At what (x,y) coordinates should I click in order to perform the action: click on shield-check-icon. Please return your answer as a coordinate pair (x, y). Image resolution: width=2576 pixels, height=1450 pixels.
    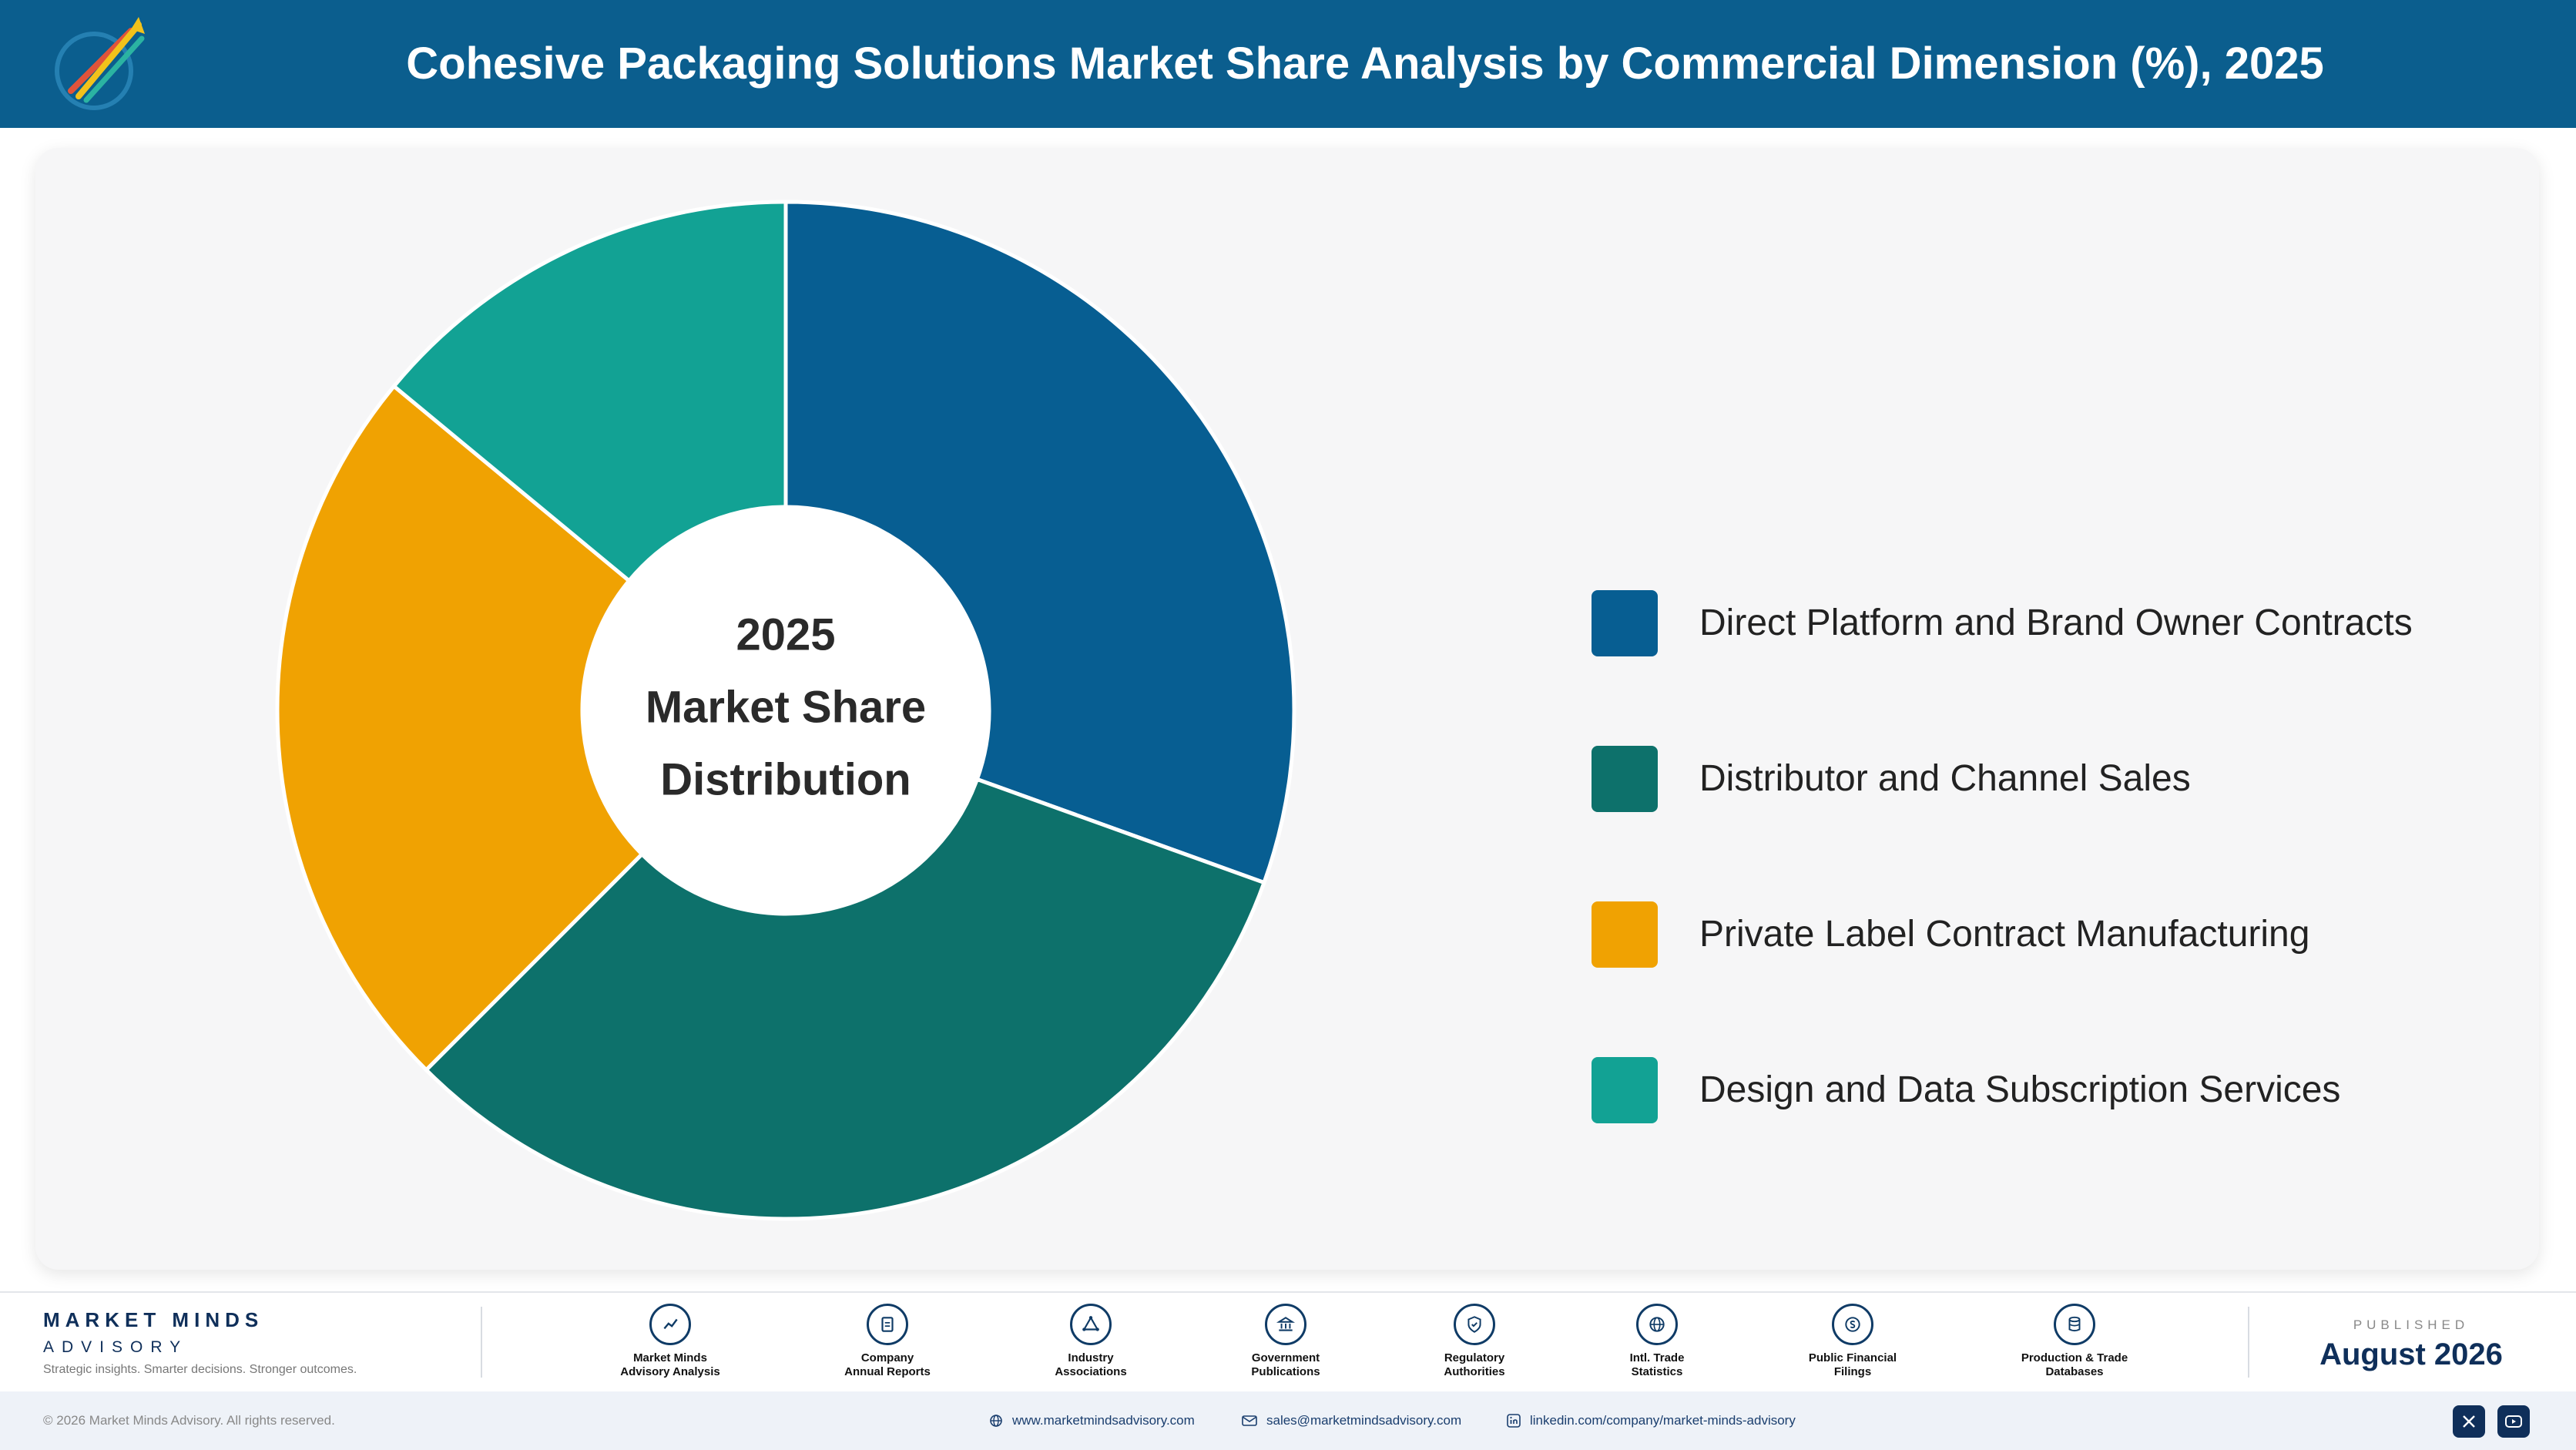
    Looking at the image, I should click on (1474, 1324).